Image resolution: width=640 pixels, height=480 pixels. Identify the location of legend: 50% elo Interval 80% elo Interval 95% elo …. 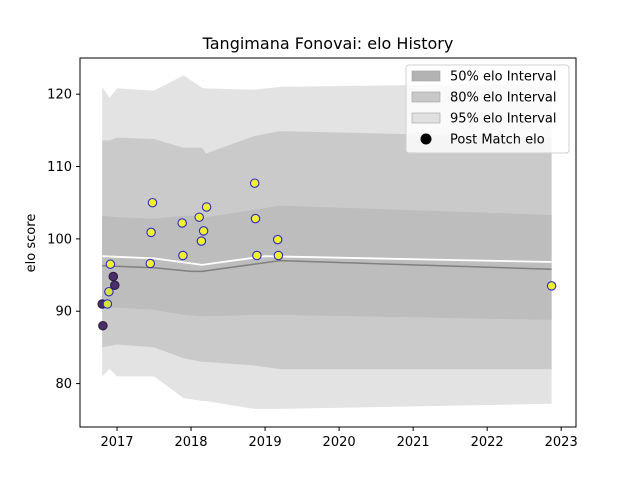
(487, 109).